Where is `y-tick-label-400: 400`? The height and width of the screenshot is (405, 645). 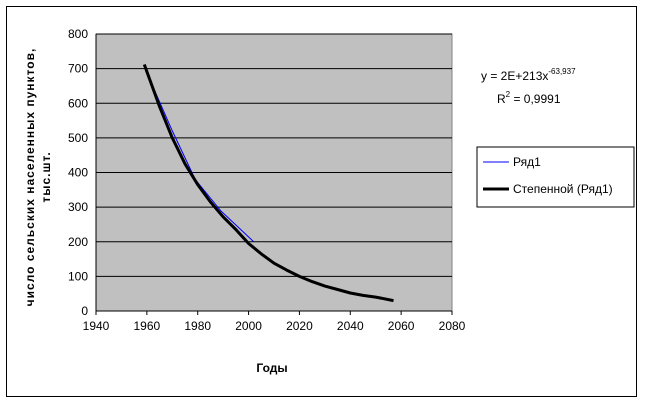
y-tick-label-400: 400 is located at coordinates (78, 173).